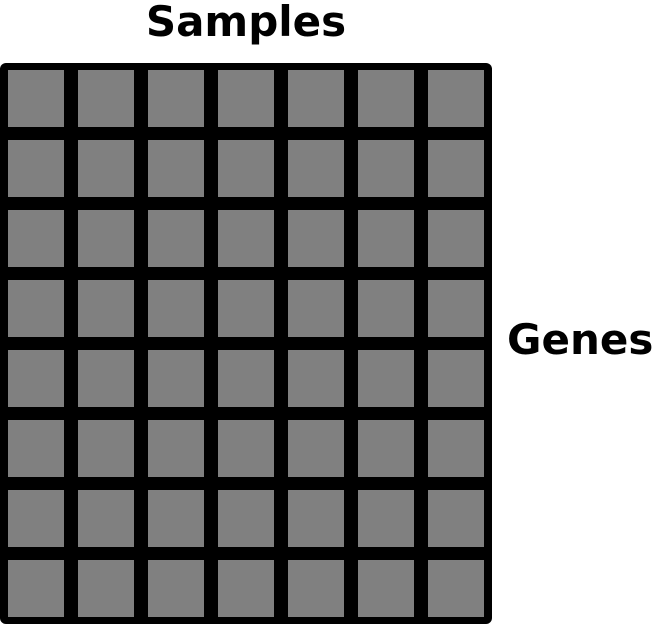  Describe the element at coordinates (580, 339) in the screenshot. I see `genes-axis-label: Genes` at that location.